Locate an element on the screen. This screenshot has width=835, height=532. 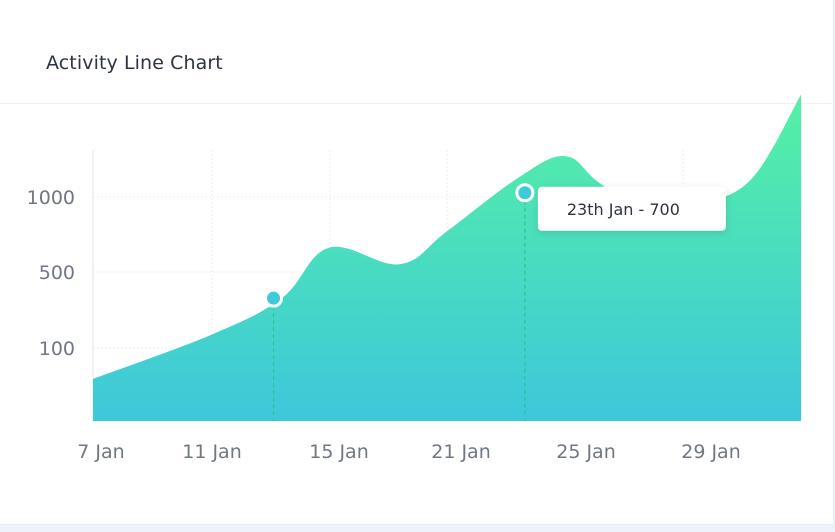
y-axis-ticks: 100 500 1000 is located at coordinates (51, 273).